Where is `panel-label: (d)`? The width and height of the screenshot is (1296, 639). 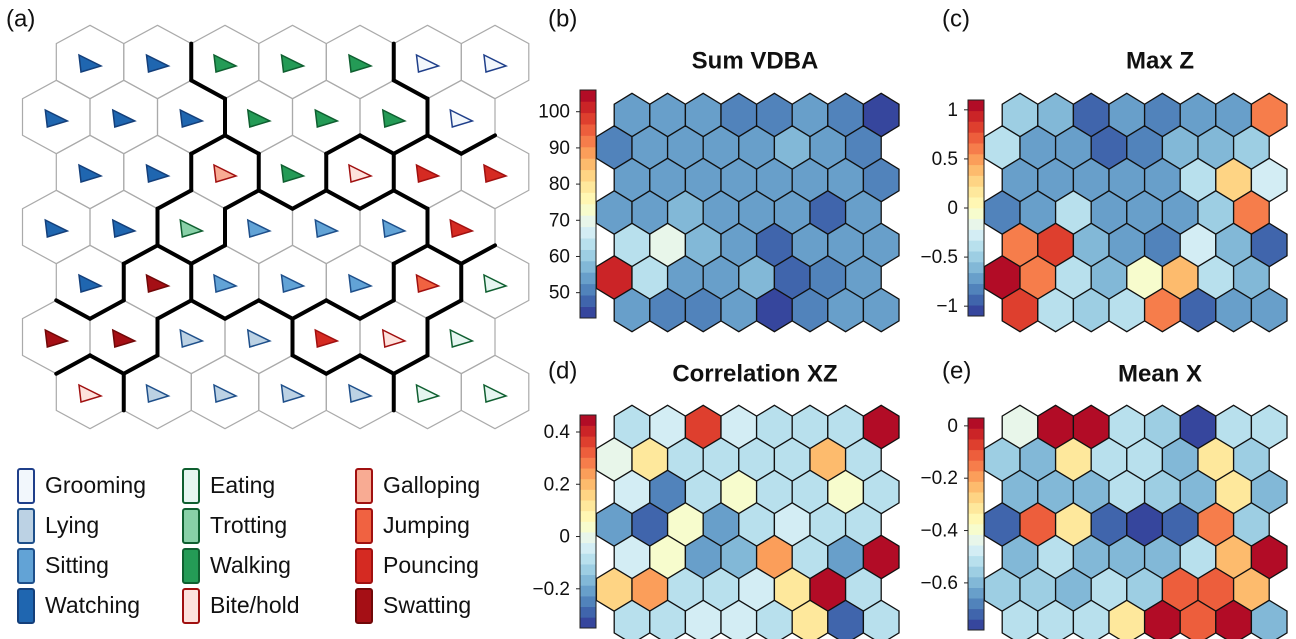 panel-label: (d) is located at coordinates (562, 370).